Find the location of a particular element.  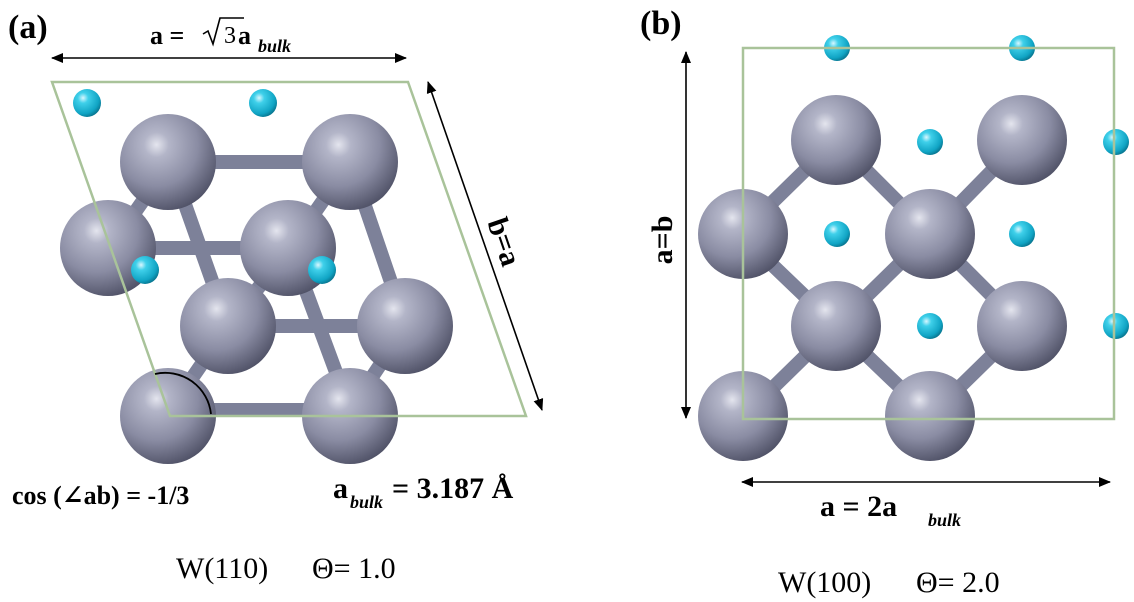

side-left-label: a=b is located at coordinates (662, 240).